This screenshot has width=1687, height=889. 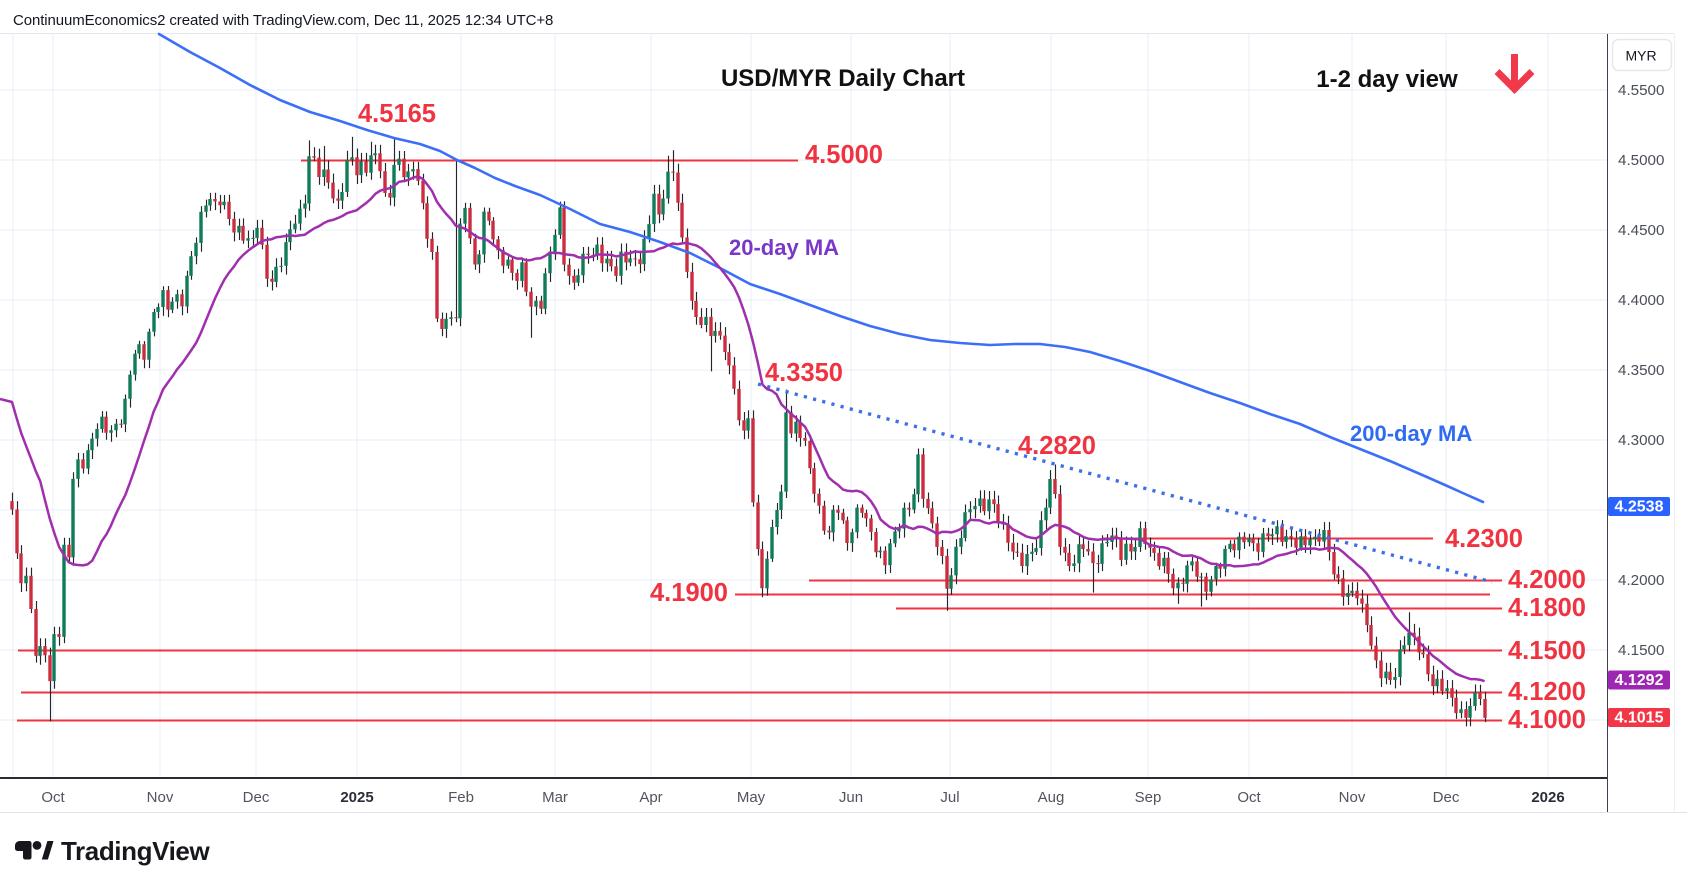 What do you see at coordinates (1641, 230) in the screenshot?
I see `svg-text: 4.4500` at bounding box center [1641, 230].